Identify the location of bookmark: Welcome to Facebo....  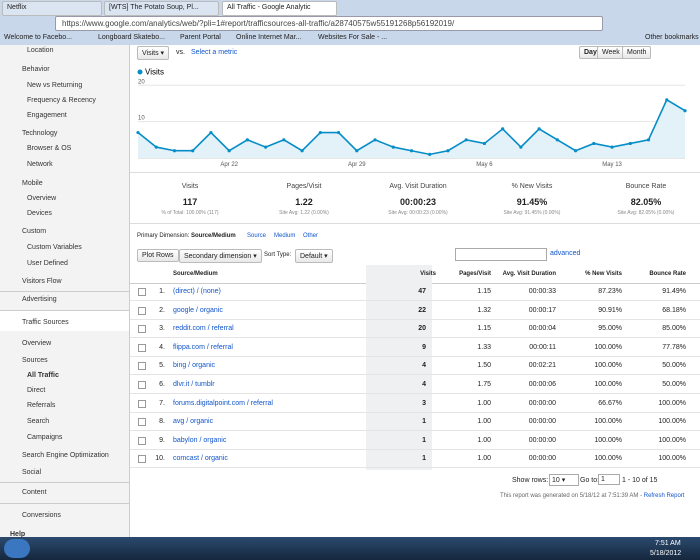
(38, 37).